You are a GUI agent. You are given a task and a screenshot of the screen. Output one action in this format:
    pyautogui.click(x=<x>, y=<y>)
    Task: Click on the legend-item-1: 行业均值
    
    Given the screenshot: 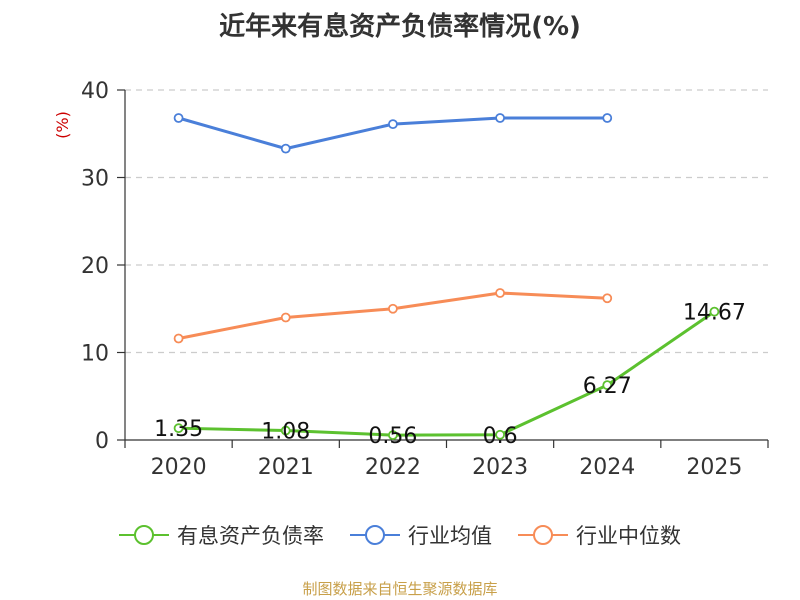 What is the action you would take?
    pyautogui.click(x=421, y=535)
    